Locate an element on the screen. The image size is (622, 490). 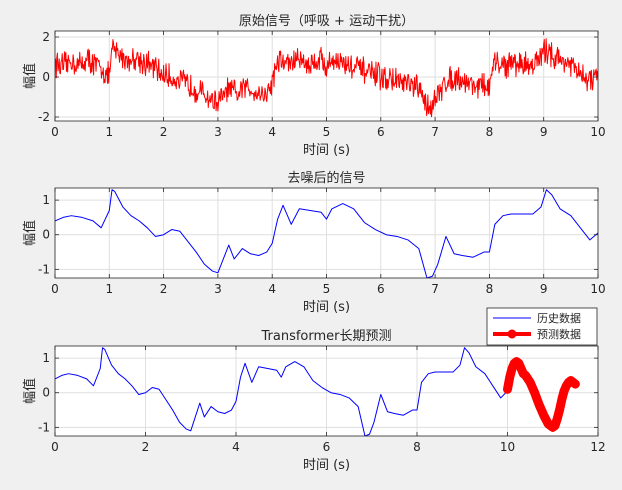
legend-entry-1: 历史数据 is located at coordinates (559, 318).